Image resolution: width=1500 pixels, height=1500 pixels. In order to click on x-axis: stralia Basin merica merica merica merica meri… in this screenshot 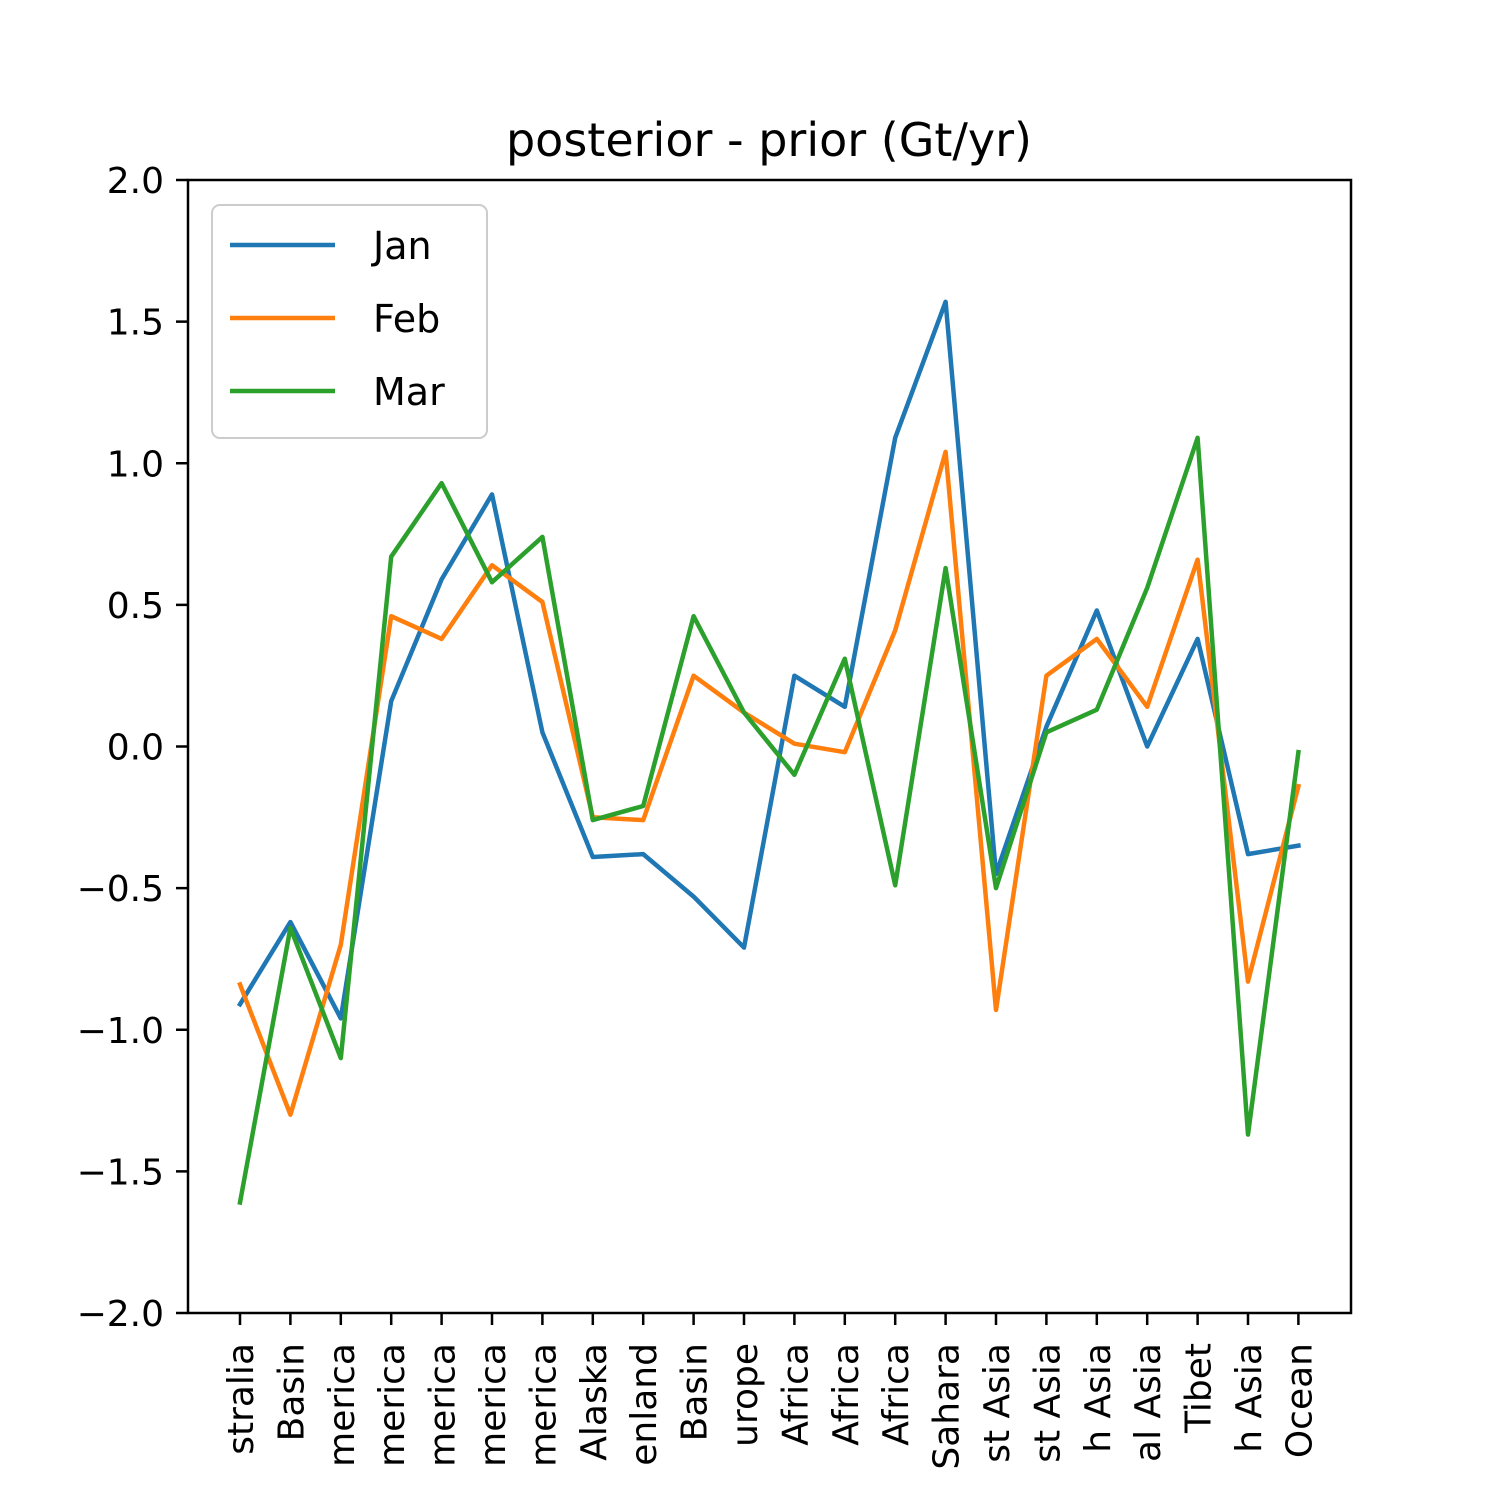, I will do `click(770, 1391)`.